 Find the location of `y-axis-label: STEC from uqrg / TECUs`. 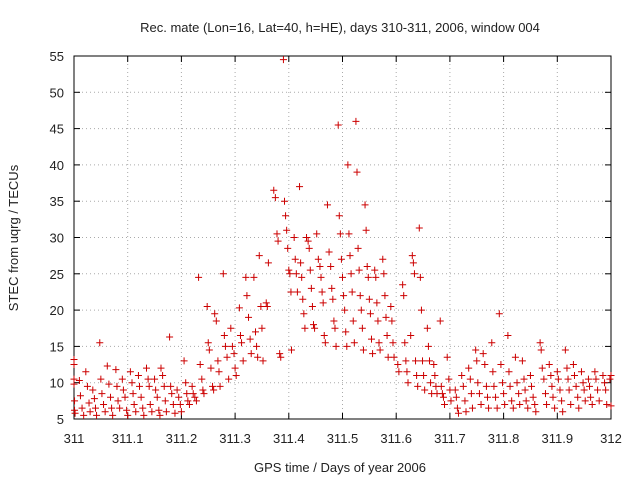

y-axis-label: STEC from uqrg / TECUs is located at coordinates (13, 237).